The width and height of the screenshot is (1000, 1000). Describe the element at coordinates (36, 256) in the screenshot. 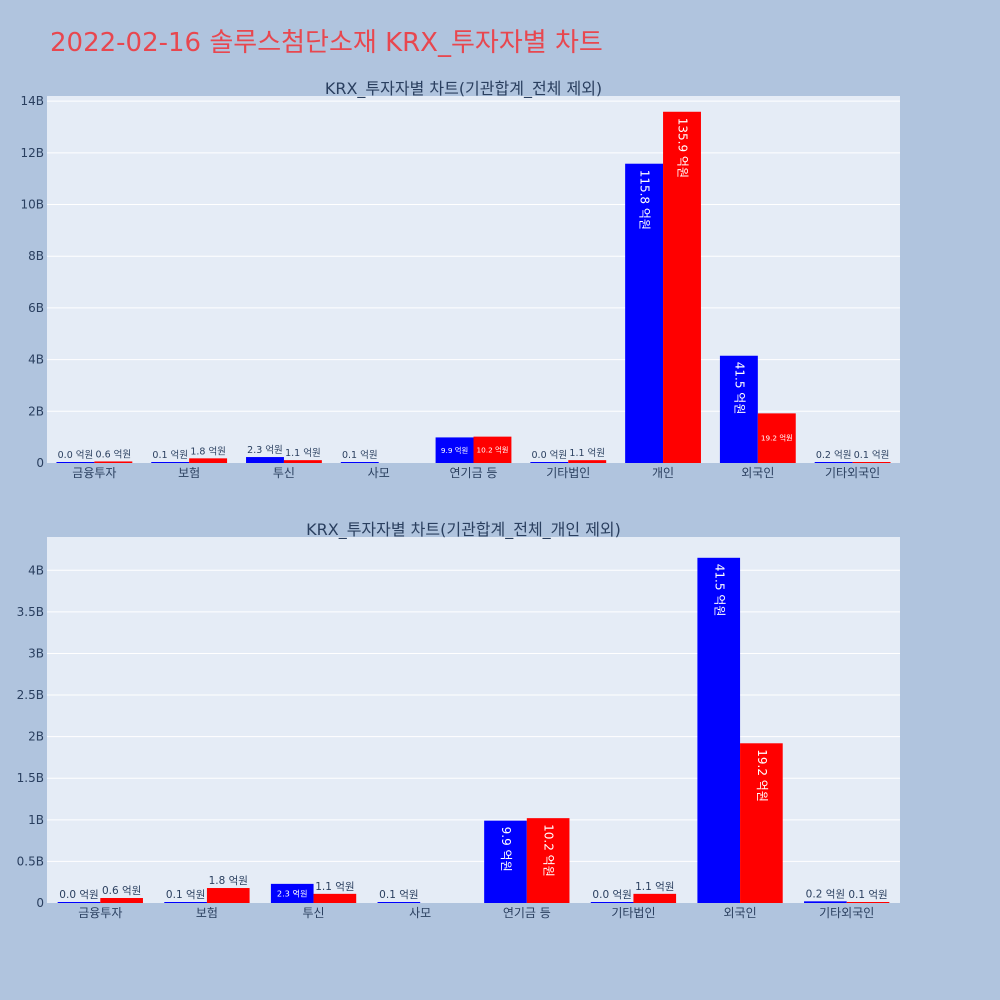

I see `y-tick-label: 8B` at that location.